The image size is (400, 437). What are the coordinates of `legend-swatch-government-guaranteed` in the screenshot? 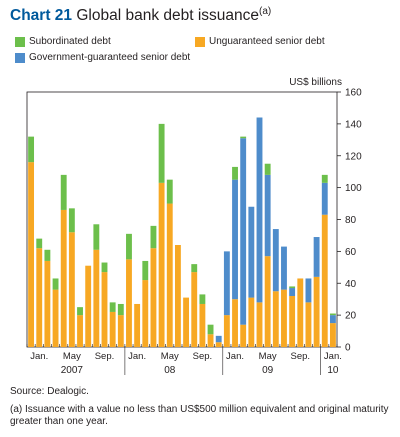 It's located at (20, 57).